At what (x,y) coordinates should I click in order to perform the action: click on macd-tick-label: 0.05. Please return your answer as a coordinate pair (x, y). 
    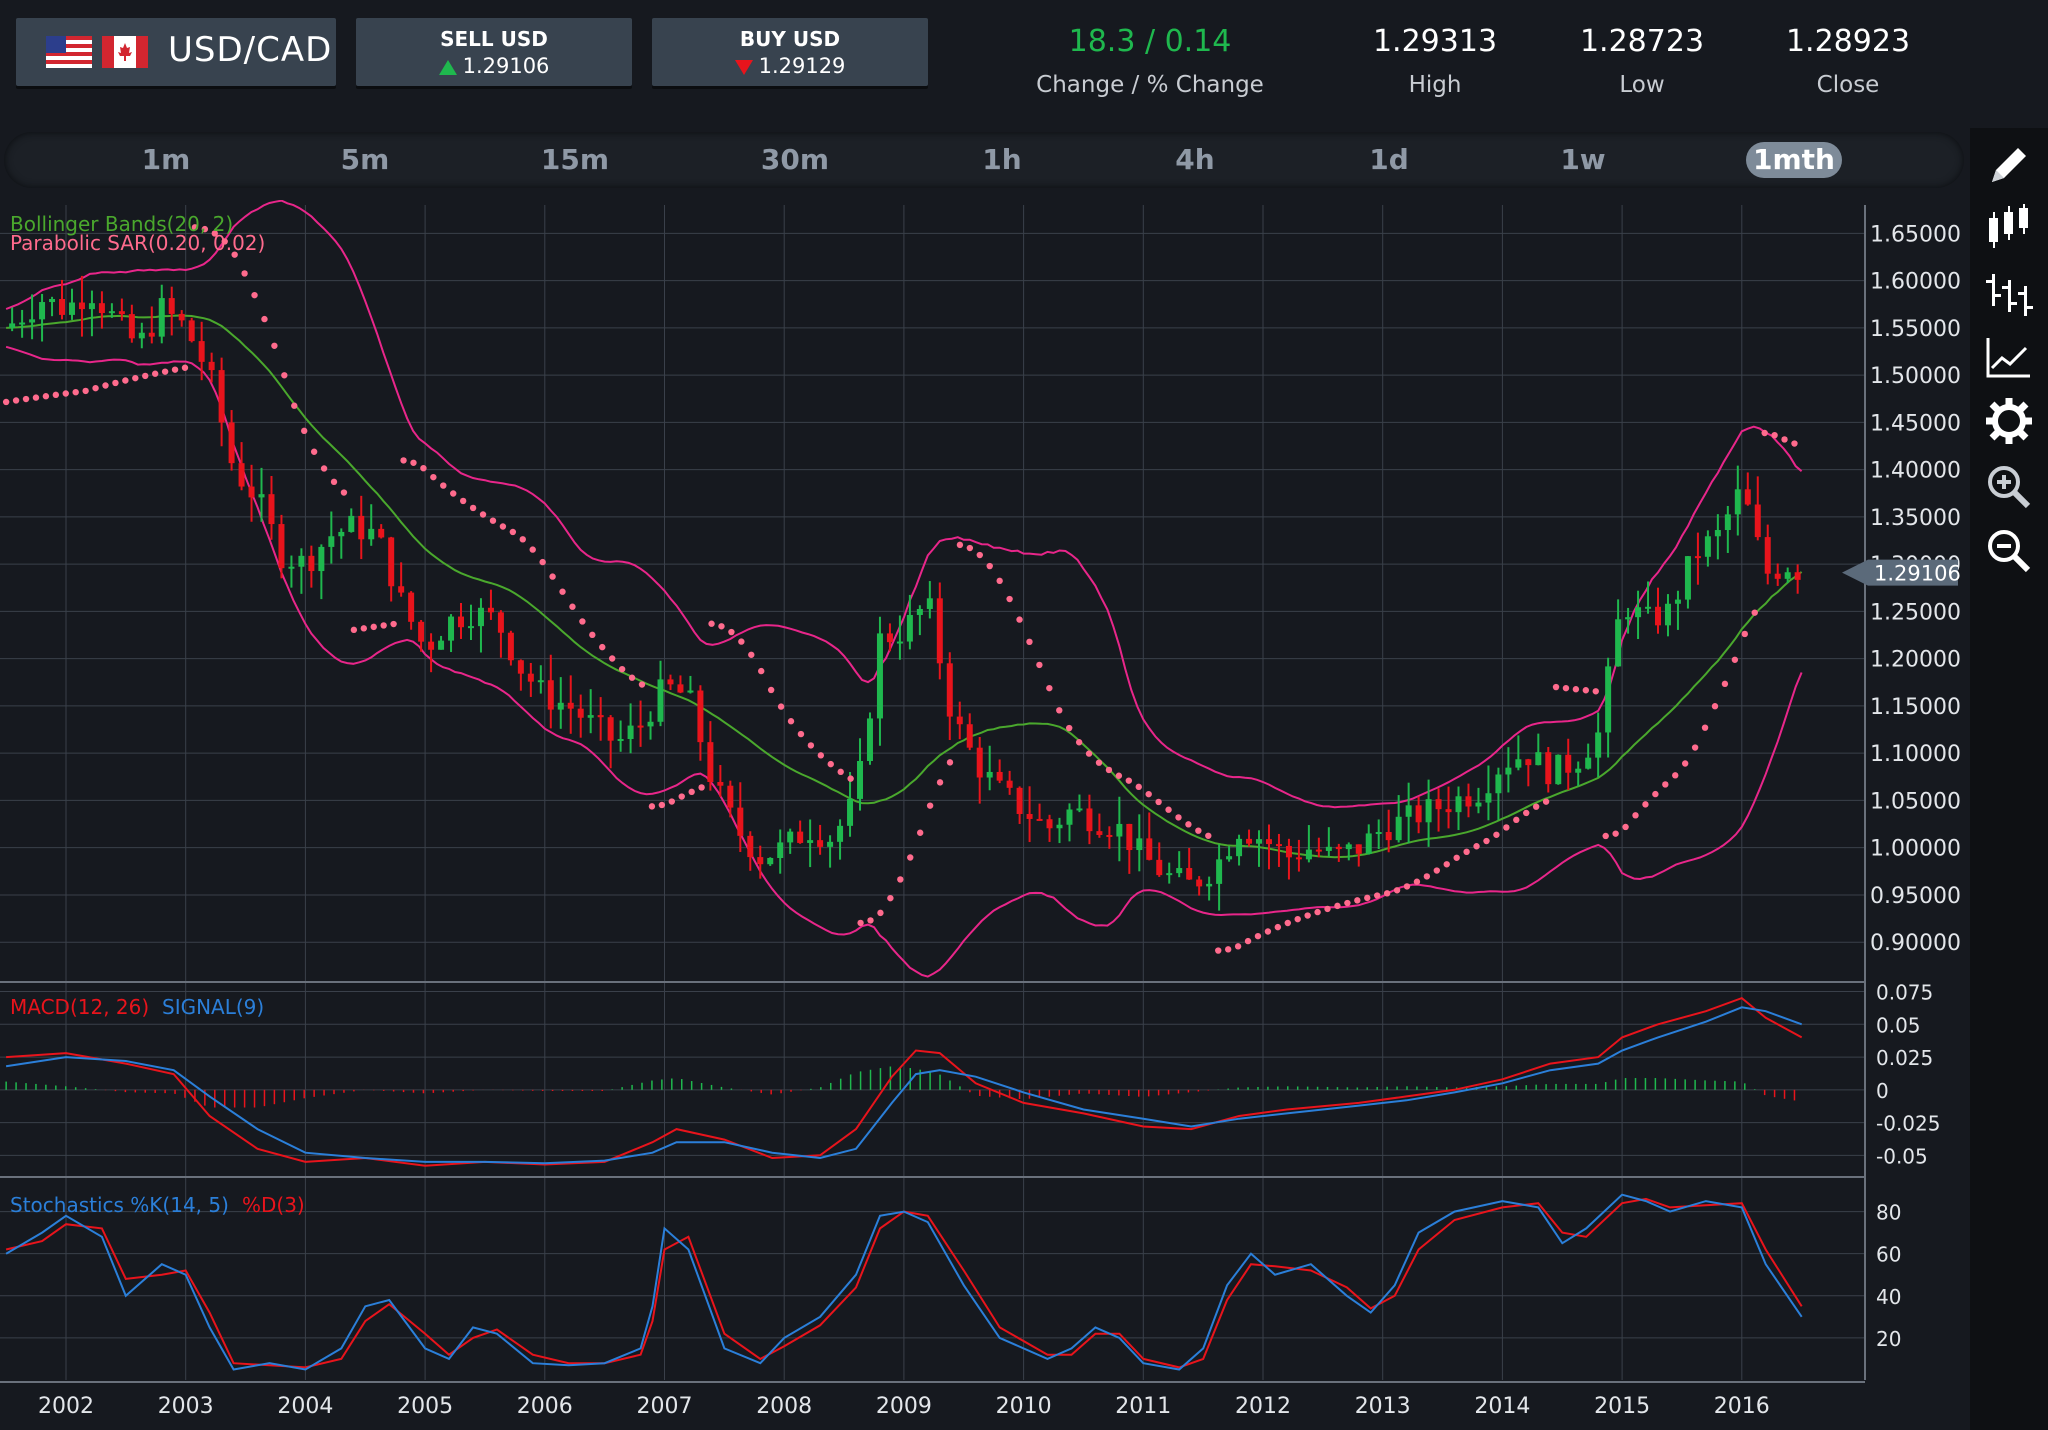
    Looking at the image, I should click on (1898, 1025).